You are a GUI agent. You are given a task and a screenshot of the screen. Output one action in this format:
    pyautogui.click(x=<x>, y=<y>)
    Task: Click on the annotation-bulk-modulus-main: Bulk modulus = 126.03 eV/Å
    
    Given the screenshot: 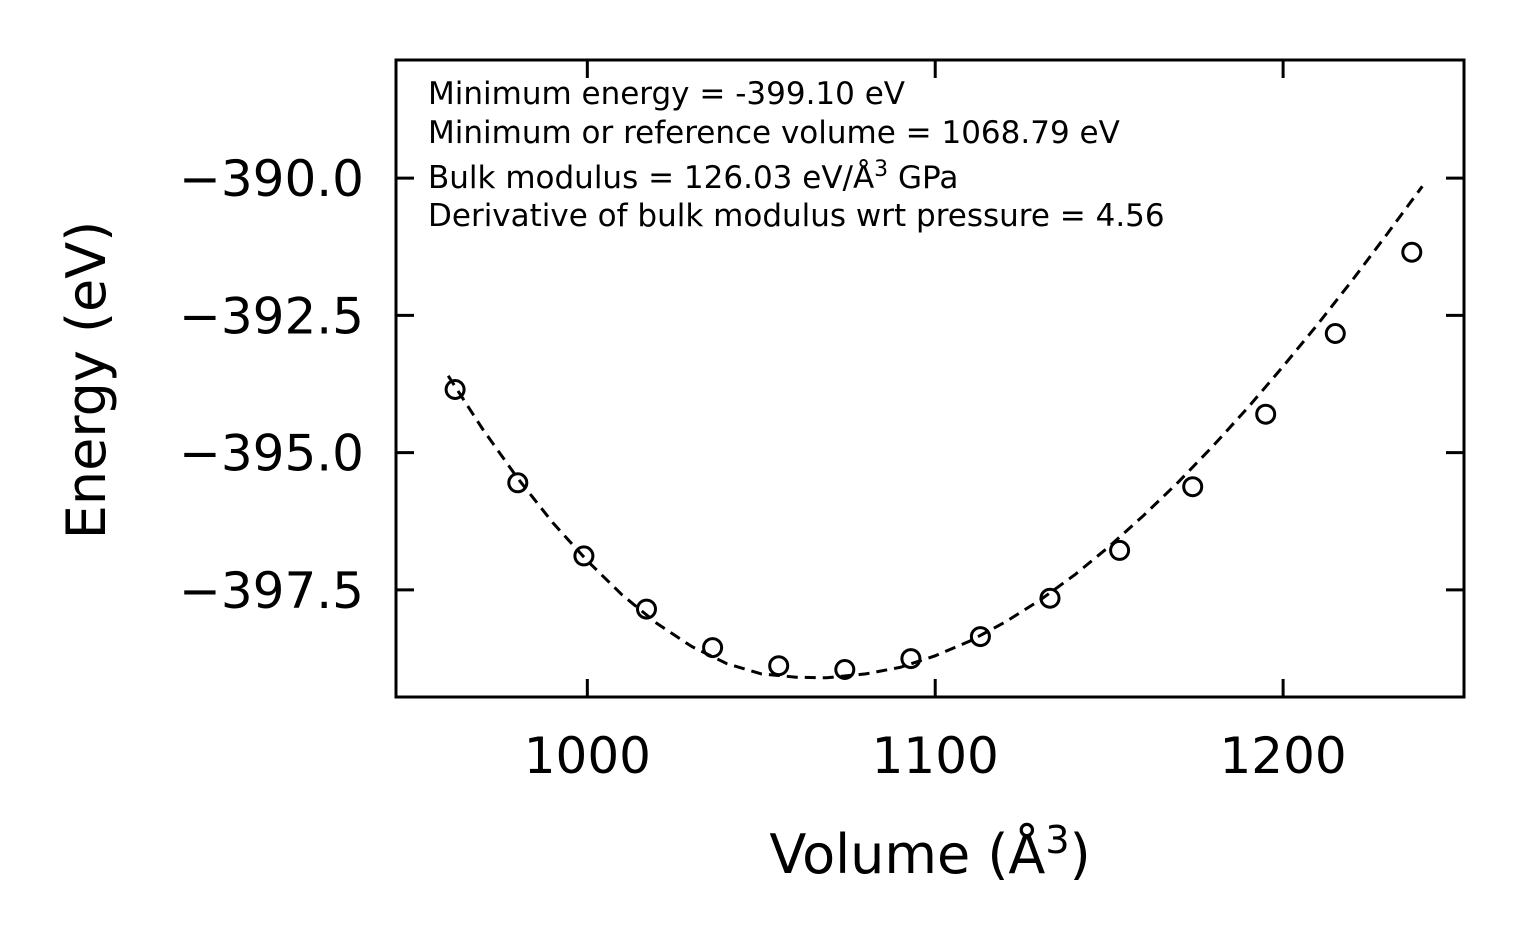 What is the action you would take?
    pyautogui.click(x=651, y=178)
    